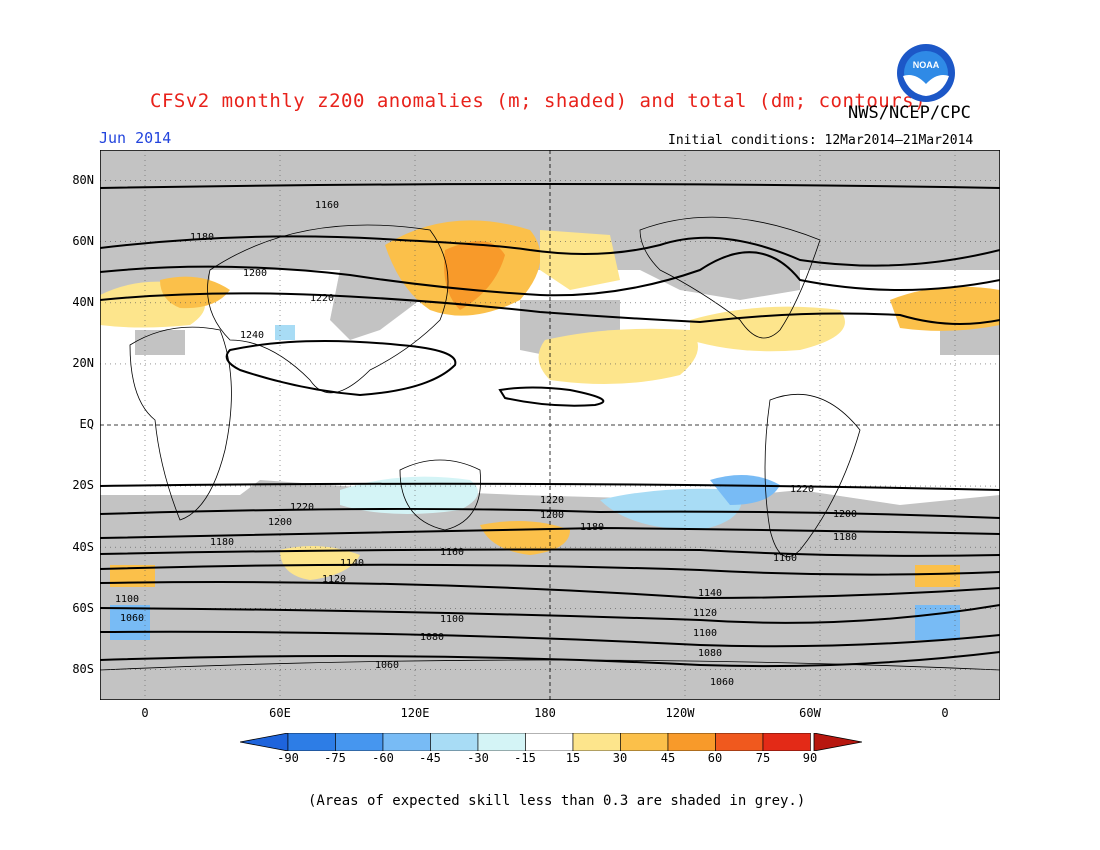 The height and width of the screenshot is (850, 1100). I want to click on agency-label: NWS/NCEP/CPC, so click(909, 113).